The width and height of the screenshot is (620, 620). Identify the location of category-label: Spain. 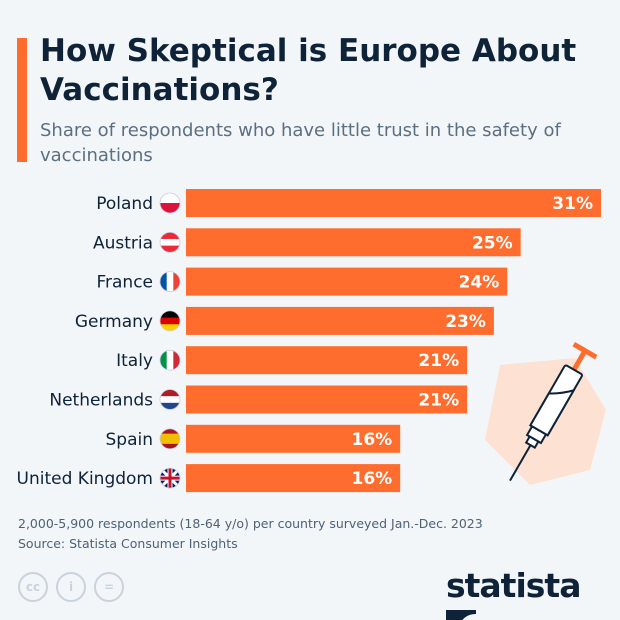
(130, 440).